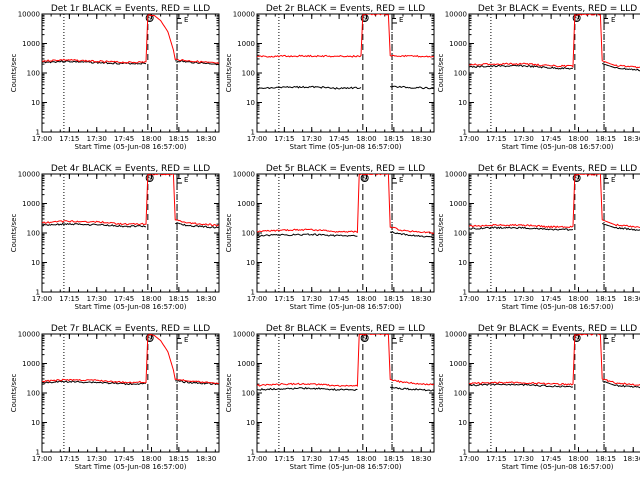  What do you see at coordinates (576, 18) in the screenshot?
I see `start-marker-circle` at bounding box center [576, 18].